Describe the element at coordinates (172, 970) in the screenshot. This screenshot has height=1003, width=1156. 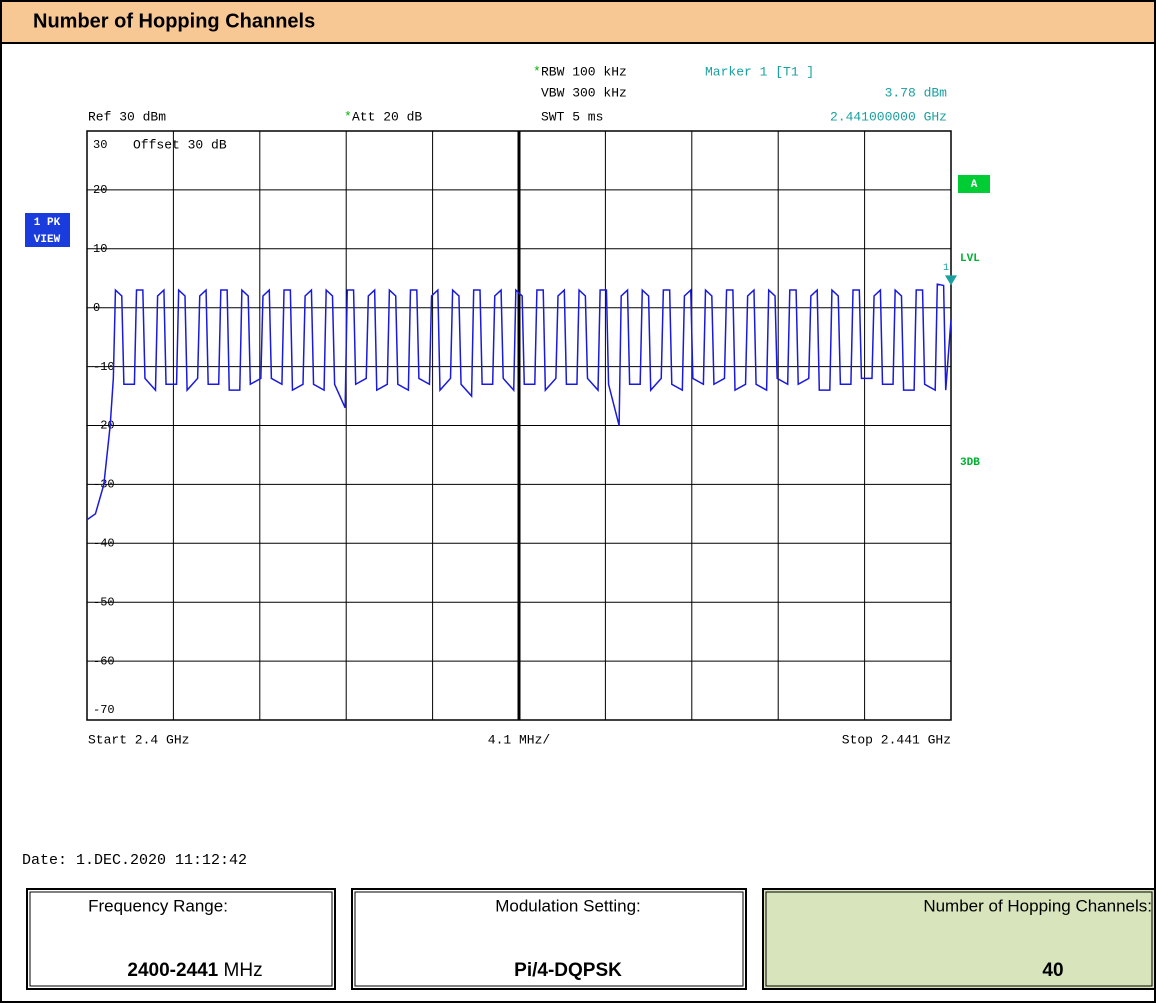
I see `range-value: 2400-2441` at that location.